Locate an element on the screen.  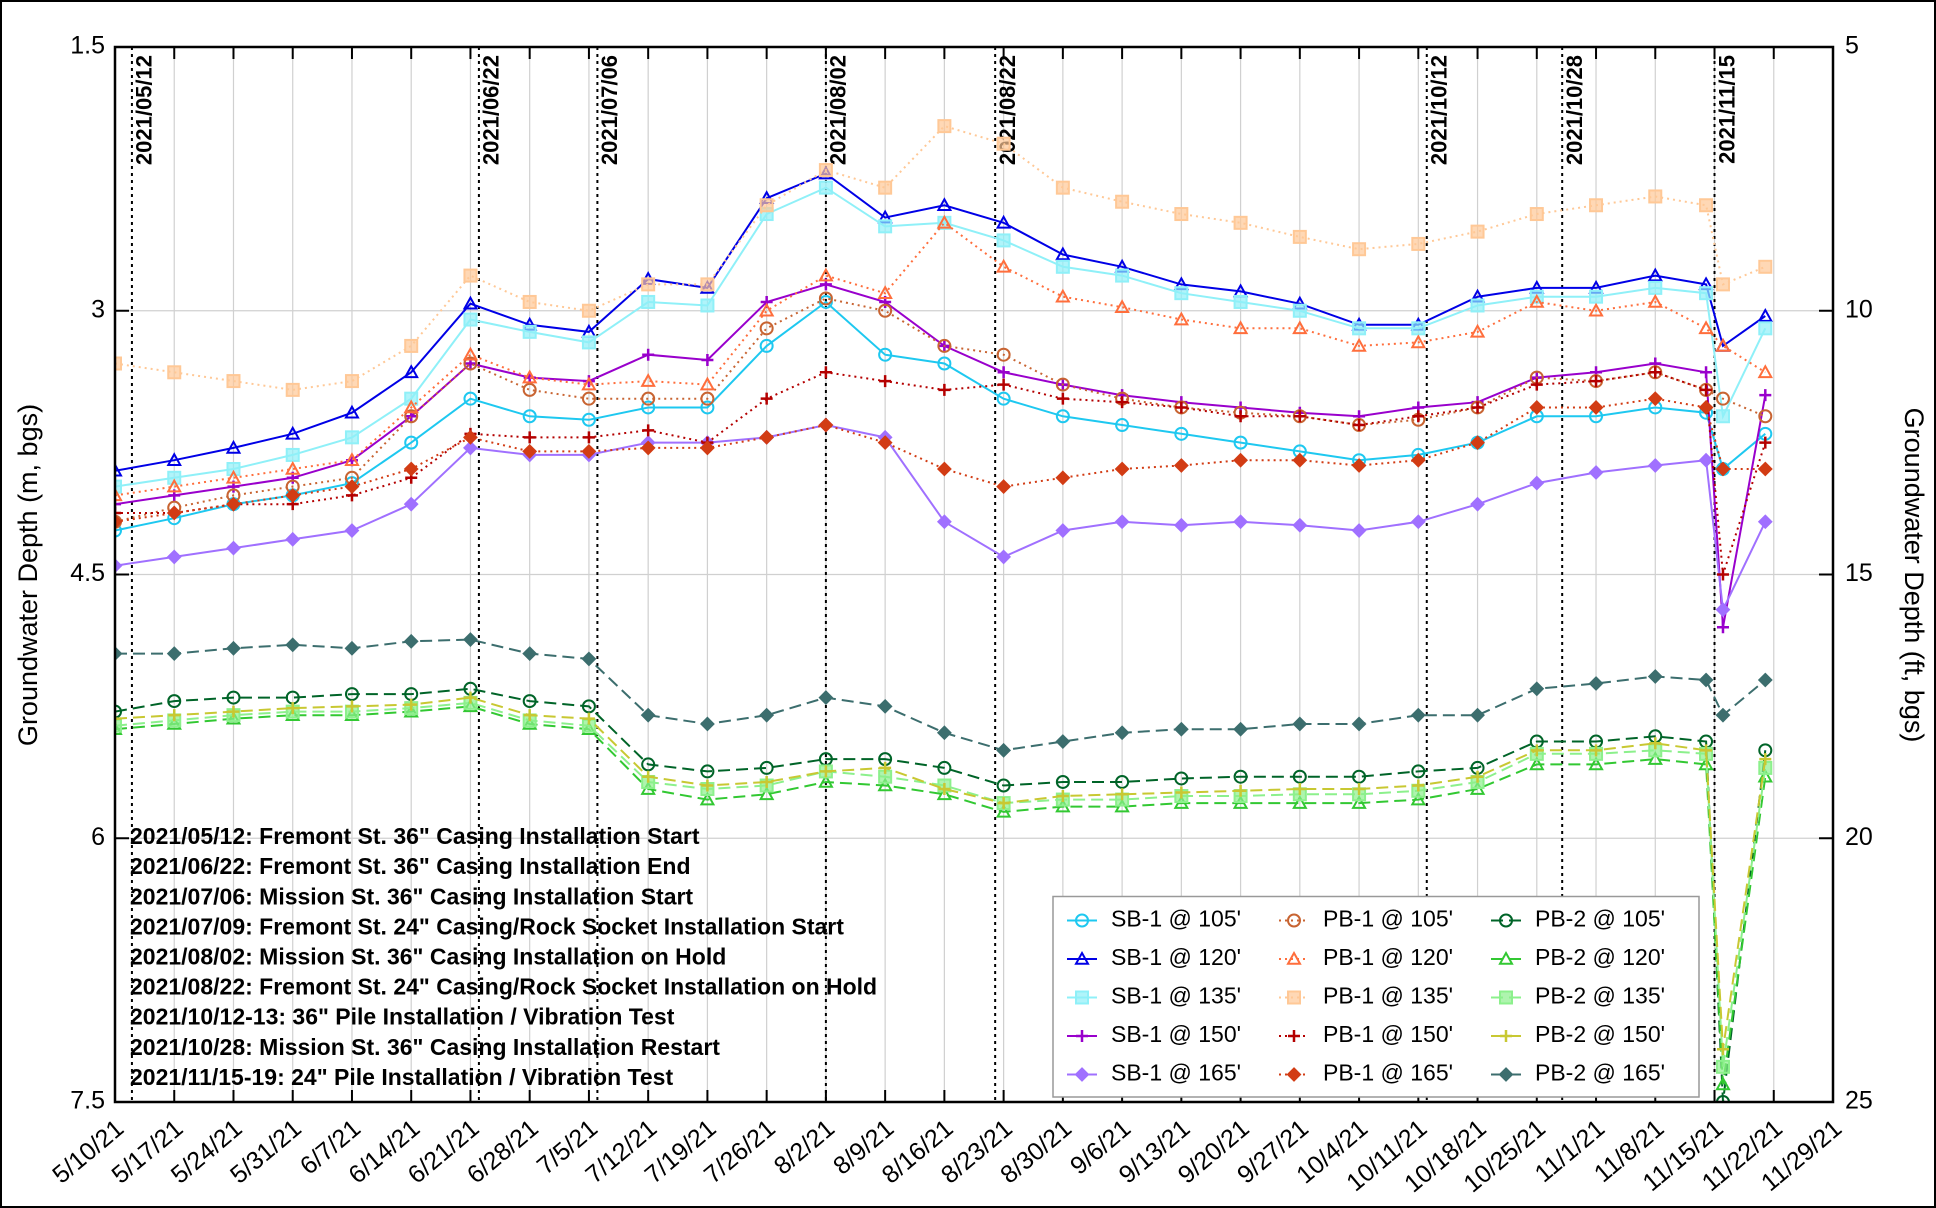
y2-tick-label: 25 is located at coordinates (1859, 1101).